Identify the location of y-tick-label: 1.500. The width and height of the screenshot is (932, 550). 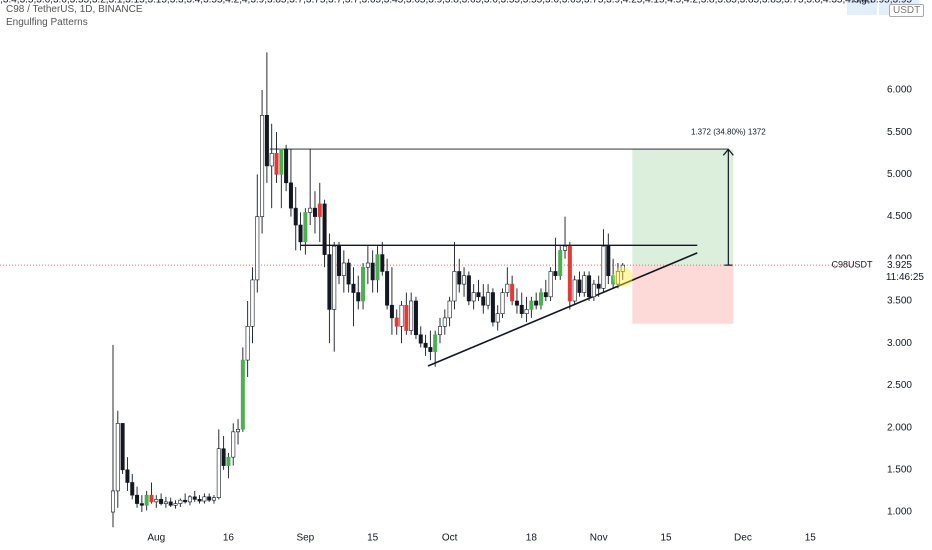
(899, 469).